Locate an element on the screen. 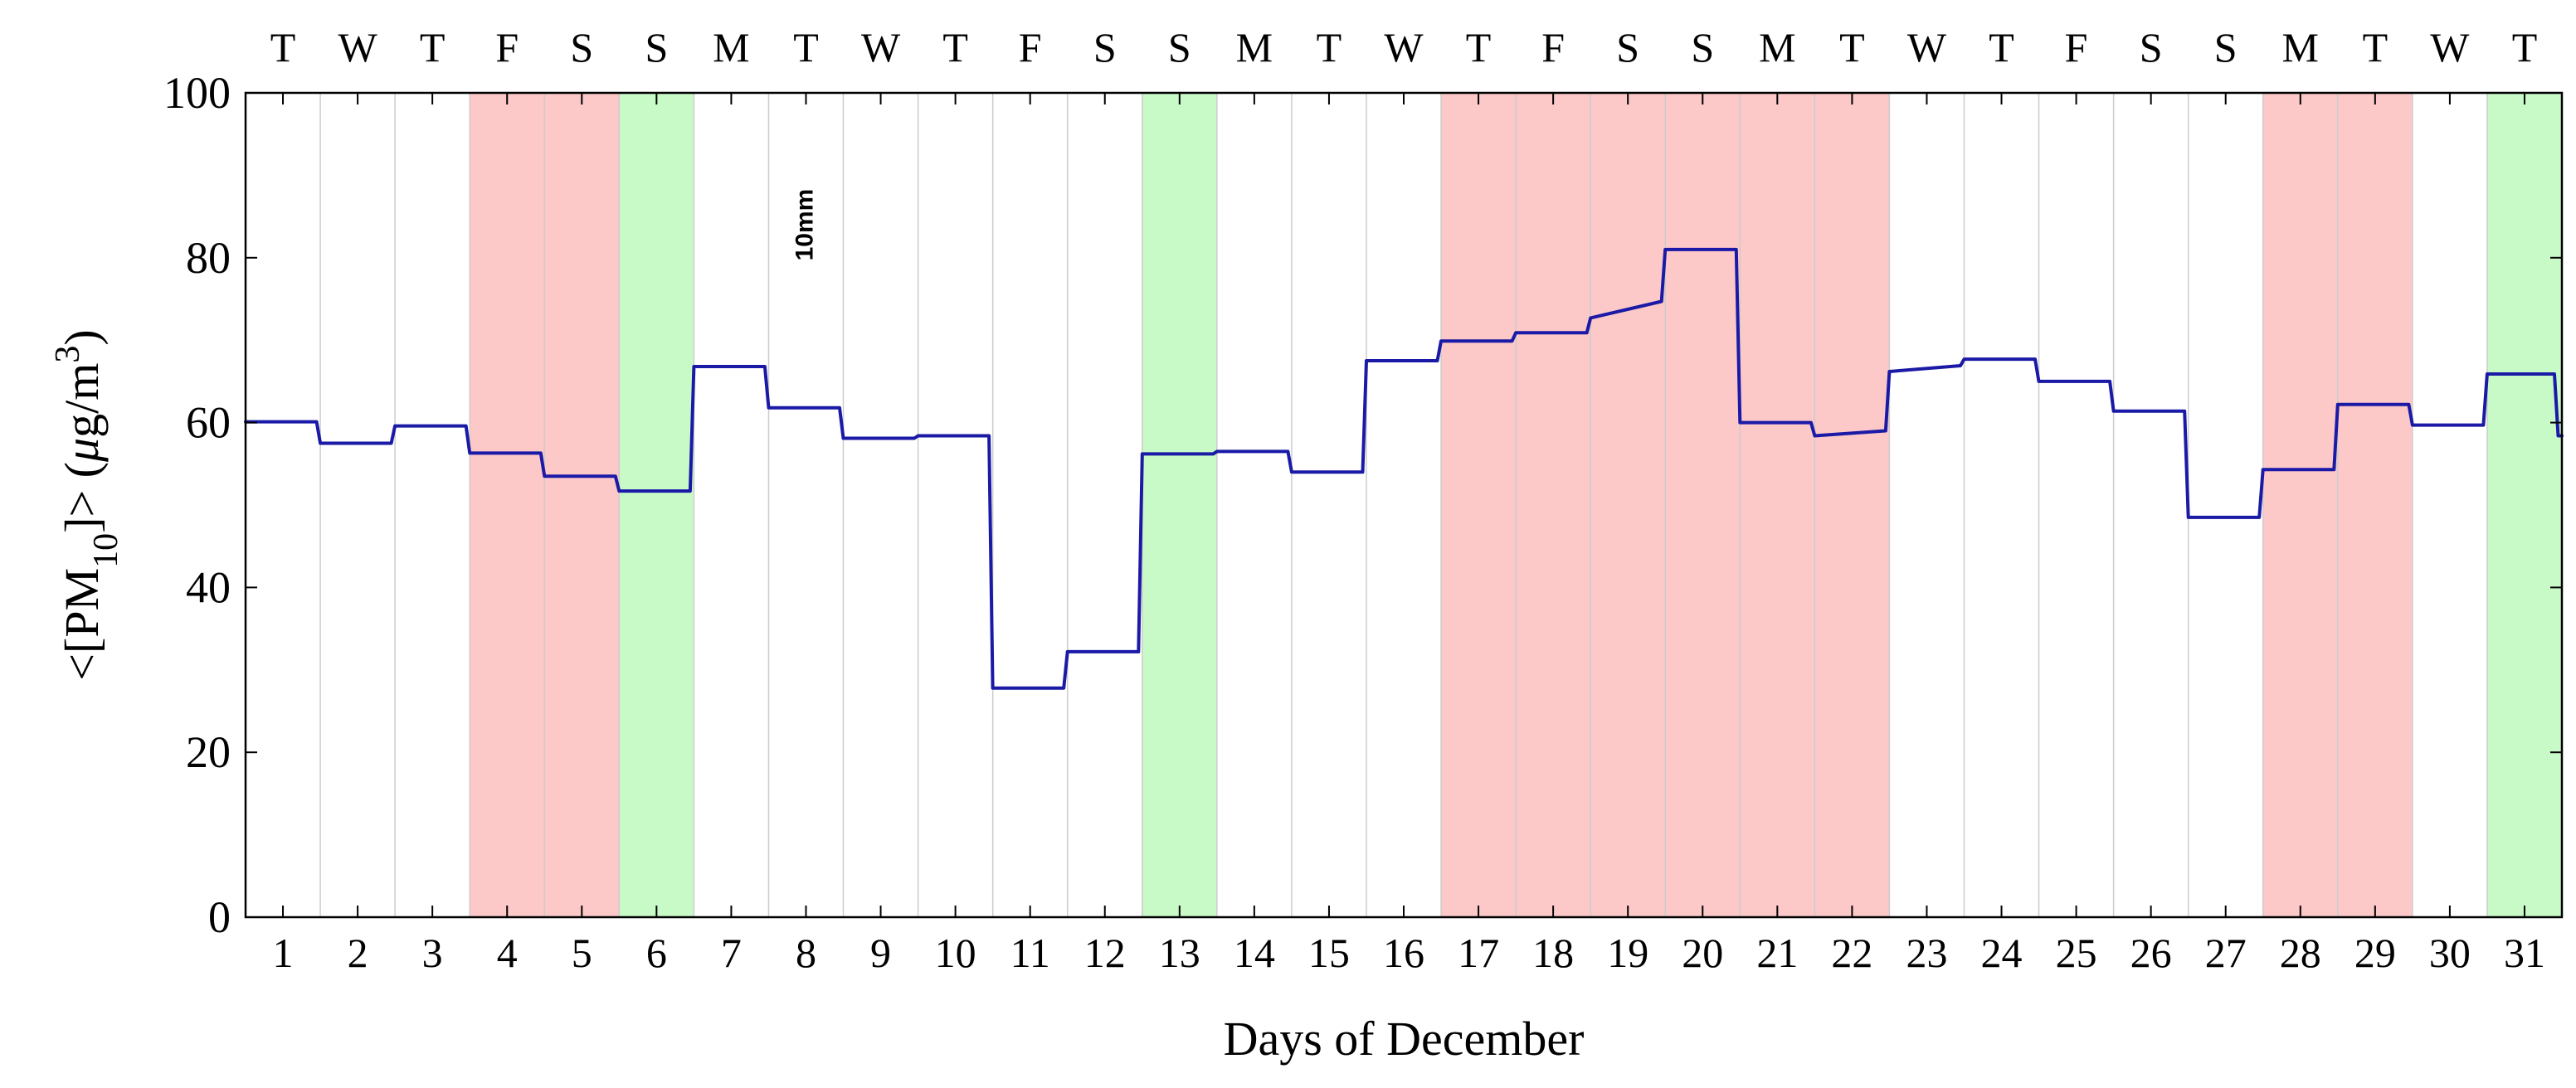  weekday-label-25: F is located at coordinates (2076, 47).